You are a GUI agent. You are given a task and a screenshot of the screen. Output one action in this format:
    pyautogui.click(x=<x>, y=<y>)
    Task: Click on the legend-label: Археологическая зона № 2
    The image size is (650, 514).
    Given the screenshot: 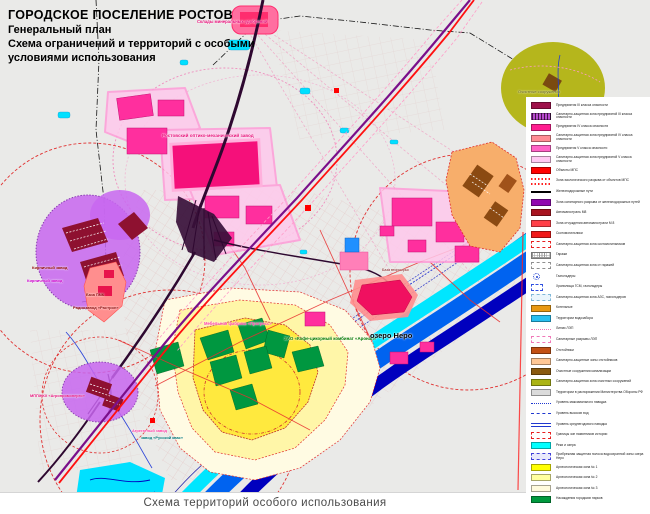 What is the action you would take?
    pyautogui.click(x=577, y=477)
    